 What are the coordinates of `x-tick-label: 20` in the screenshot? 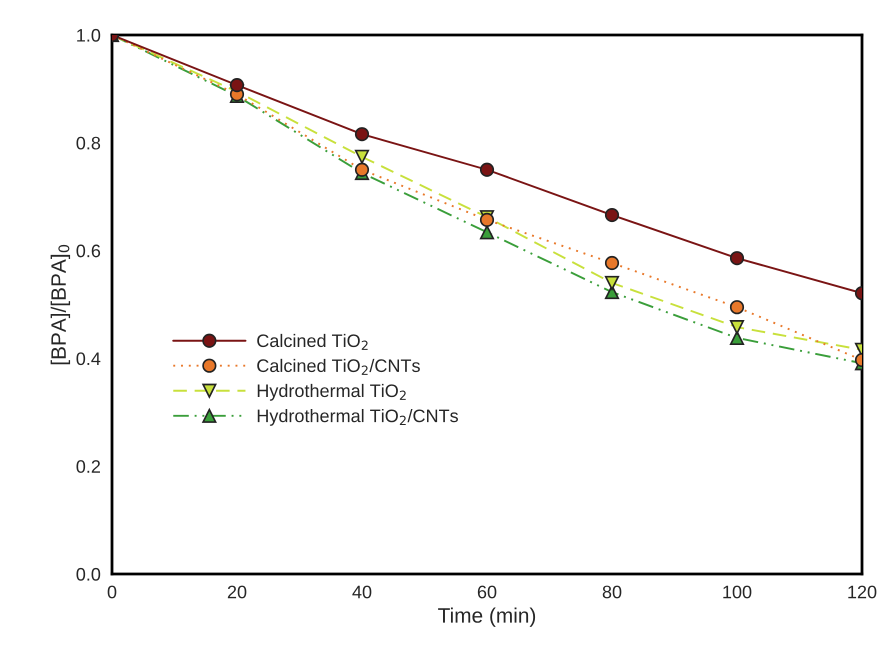 It's located at (237, 592).